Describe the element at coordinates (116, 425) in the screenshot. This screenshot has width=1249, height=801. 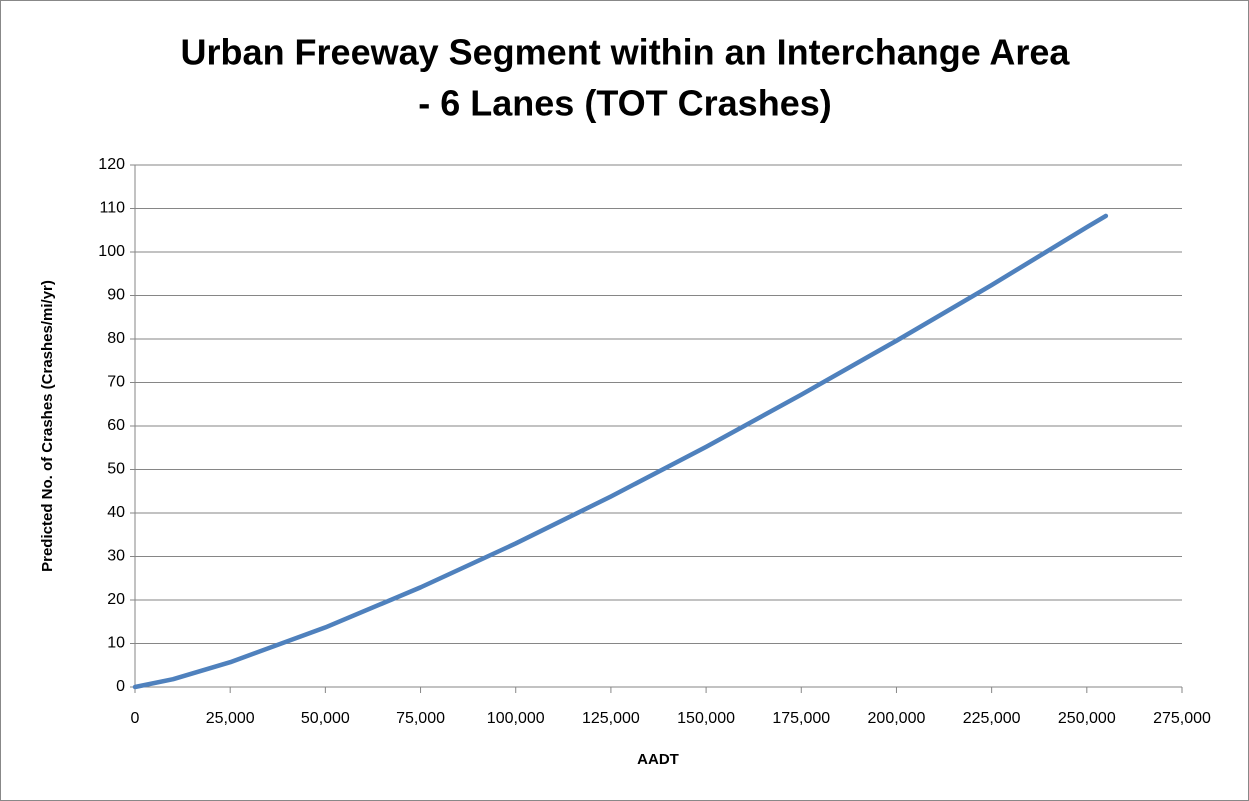
I see `y-tick-label: 60` at that location.